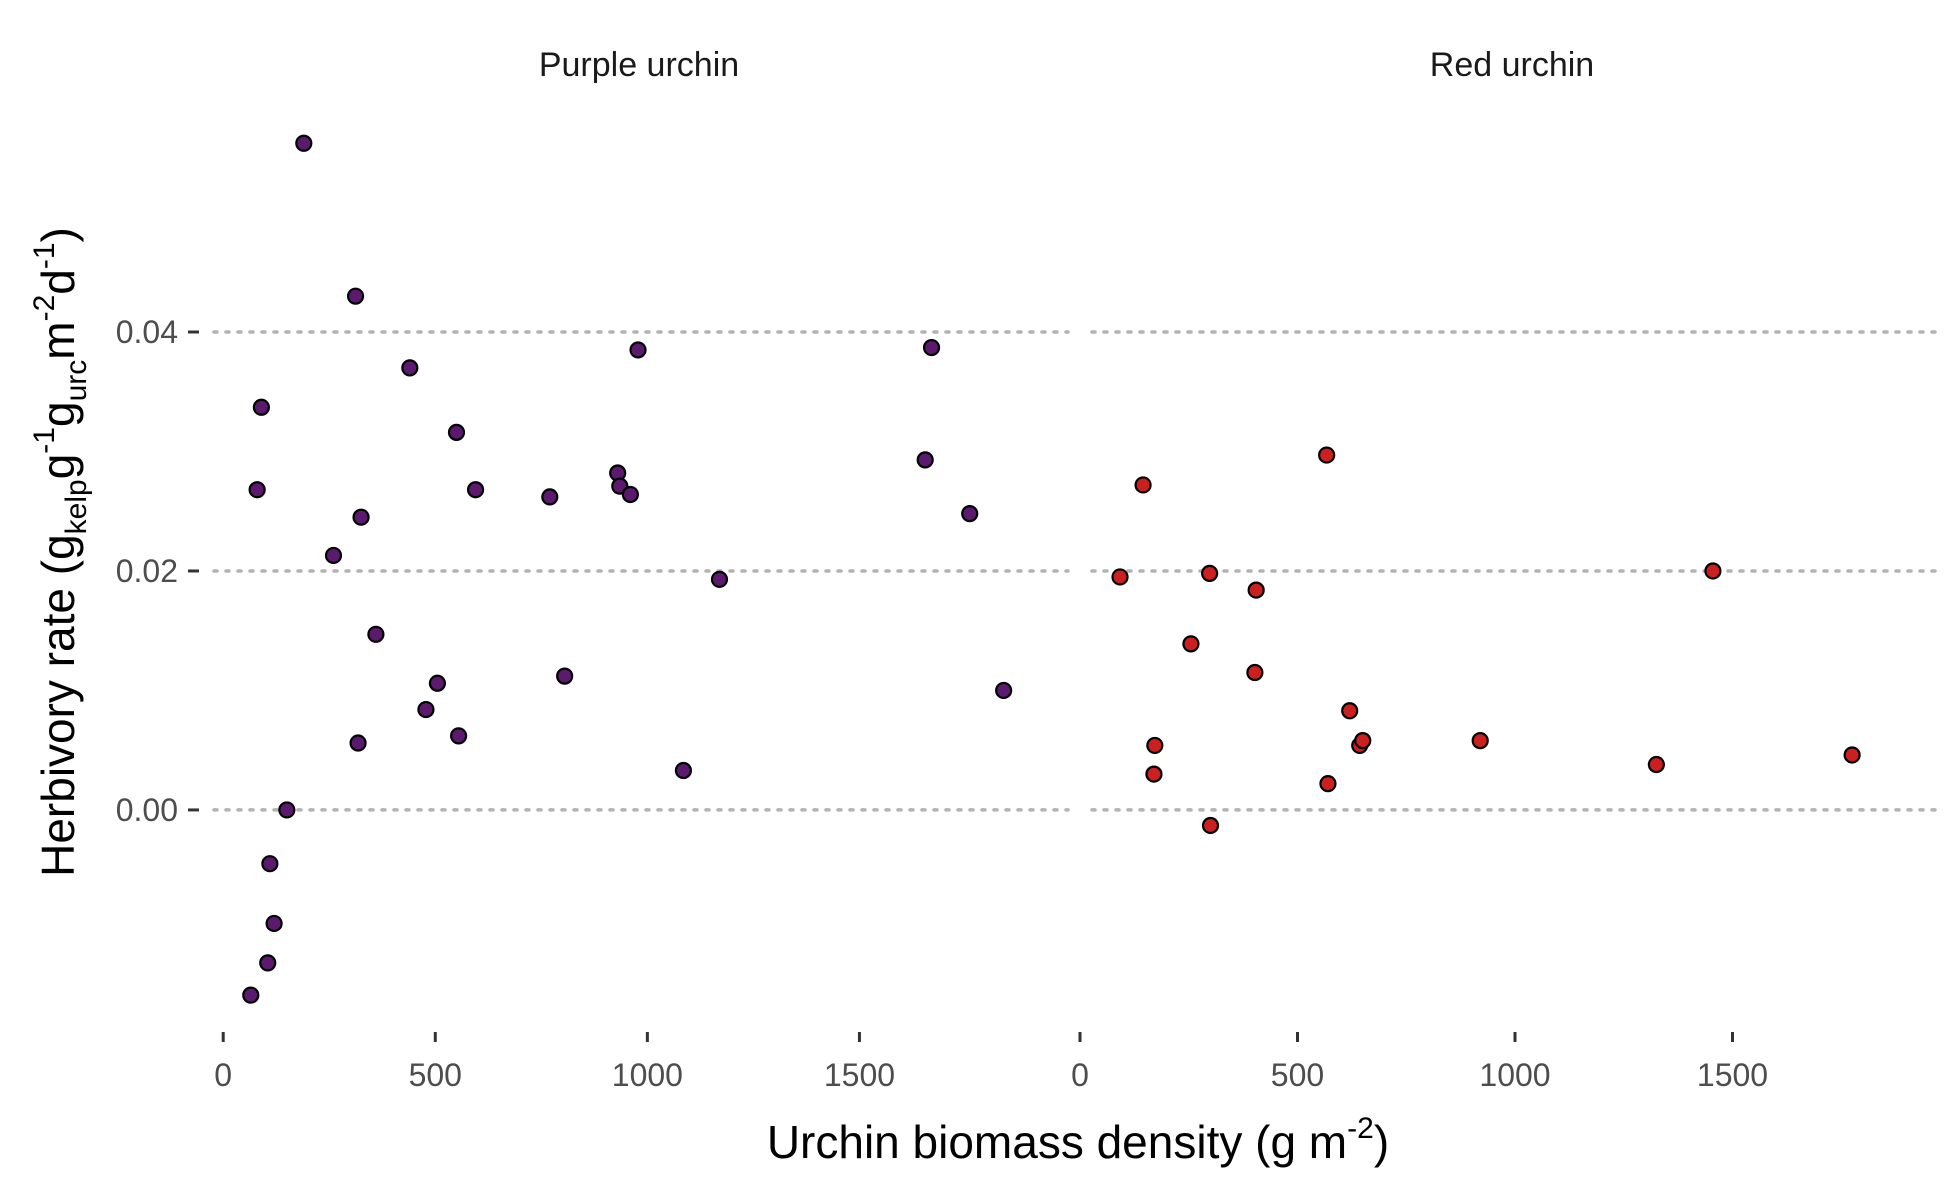 The height and width of the screenshot is (1200, 1950). What do you see at coordinates (58, 414) in the screenshot?
I see `y-axis-title-g2: g` at bounding box center [58, 414].